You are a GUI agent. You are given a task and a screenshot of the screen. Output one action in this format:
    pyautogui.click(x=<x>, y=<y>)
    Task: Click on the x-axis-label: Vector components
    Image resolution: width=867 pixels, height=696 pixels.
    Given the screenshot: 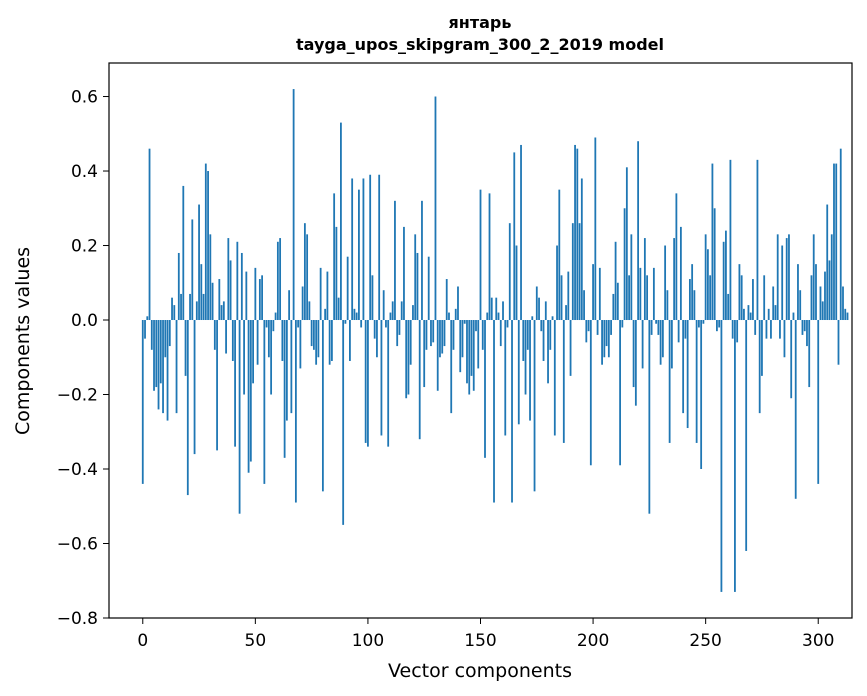 What is the action you would take?
    pyautogui.click(x=480, y=671)
    